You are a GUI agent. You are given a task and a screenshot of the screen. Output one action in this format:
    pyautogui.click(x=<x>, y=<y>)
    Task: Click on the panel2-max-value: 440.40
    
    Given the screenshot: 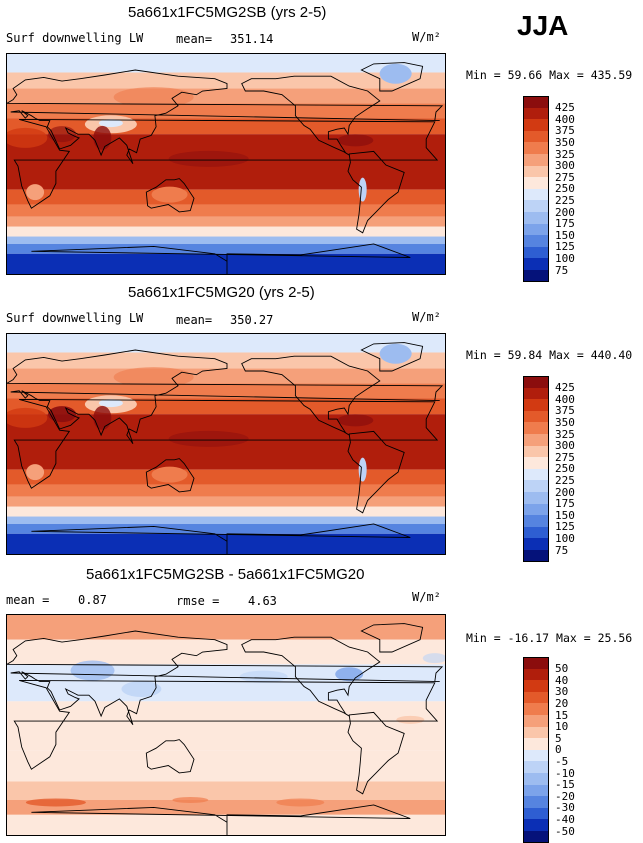 What is the action you would take?
    pyautogui.click(x=611, y=355)
    